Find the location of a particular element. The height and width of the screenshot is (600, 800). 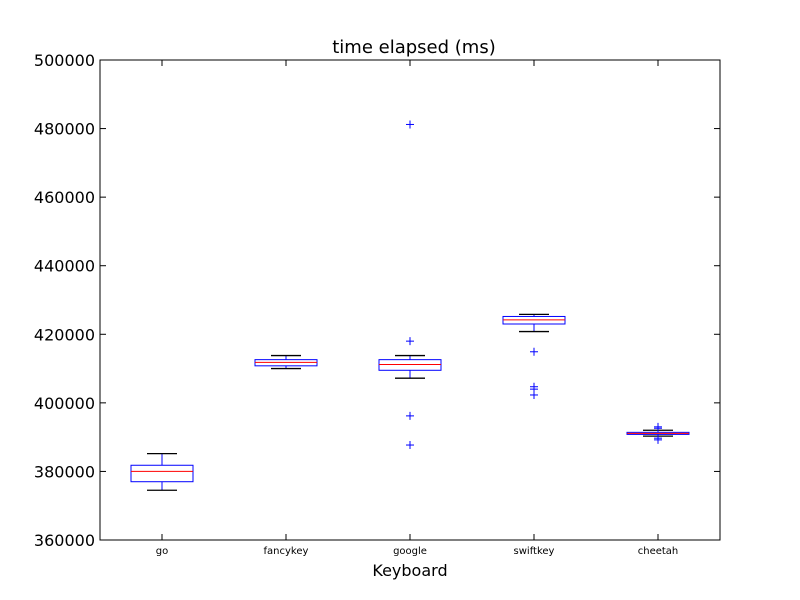

y-tick-label: 460000 is located at coordinates (64, 197).